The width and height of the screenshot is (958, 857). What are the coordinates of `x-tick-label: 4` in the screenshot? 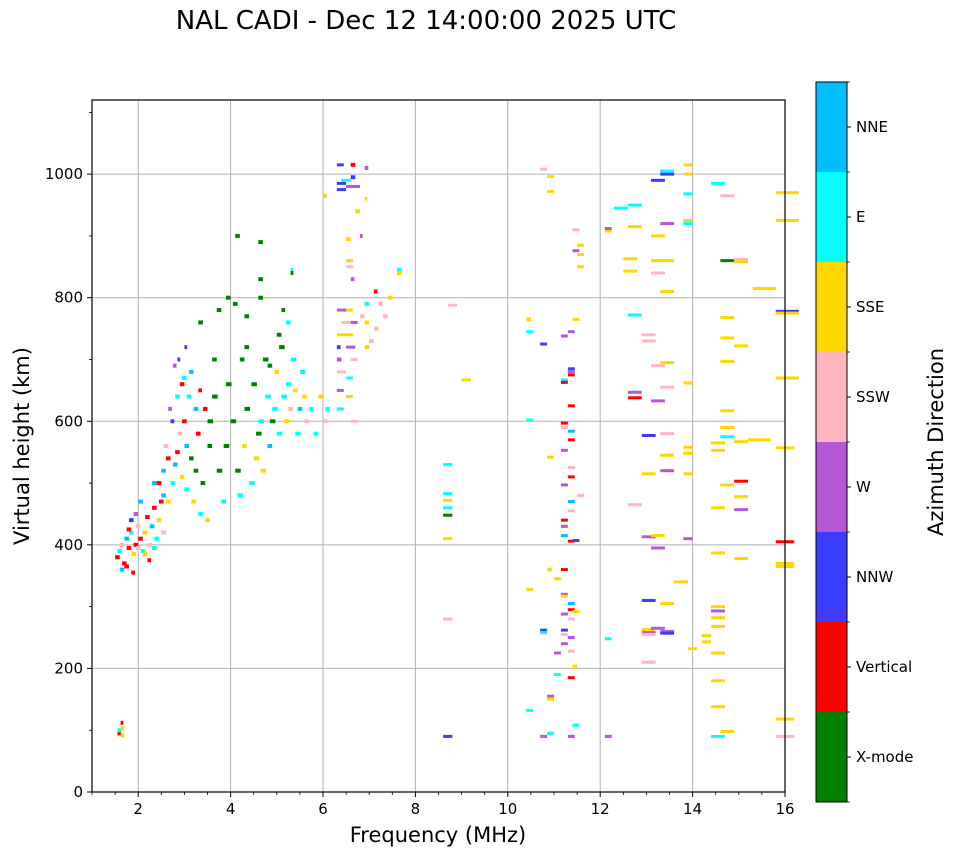 It's located at (231, 809).